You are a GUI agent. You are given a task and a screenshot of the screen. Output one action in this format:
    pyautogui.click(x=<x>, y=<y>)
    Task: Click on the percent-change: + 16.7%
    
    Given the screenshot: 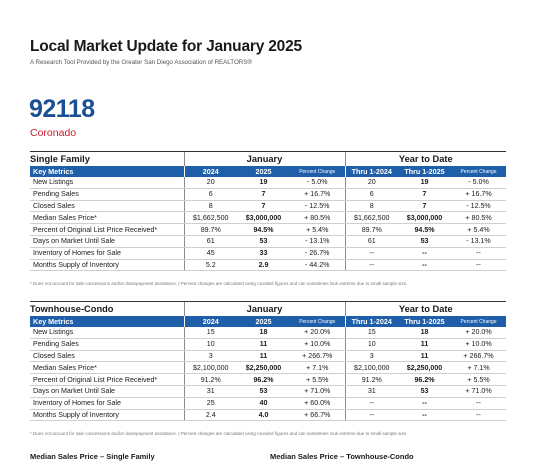 What is the action you would take?
    pyautogui.click(x=318, y=194)
    